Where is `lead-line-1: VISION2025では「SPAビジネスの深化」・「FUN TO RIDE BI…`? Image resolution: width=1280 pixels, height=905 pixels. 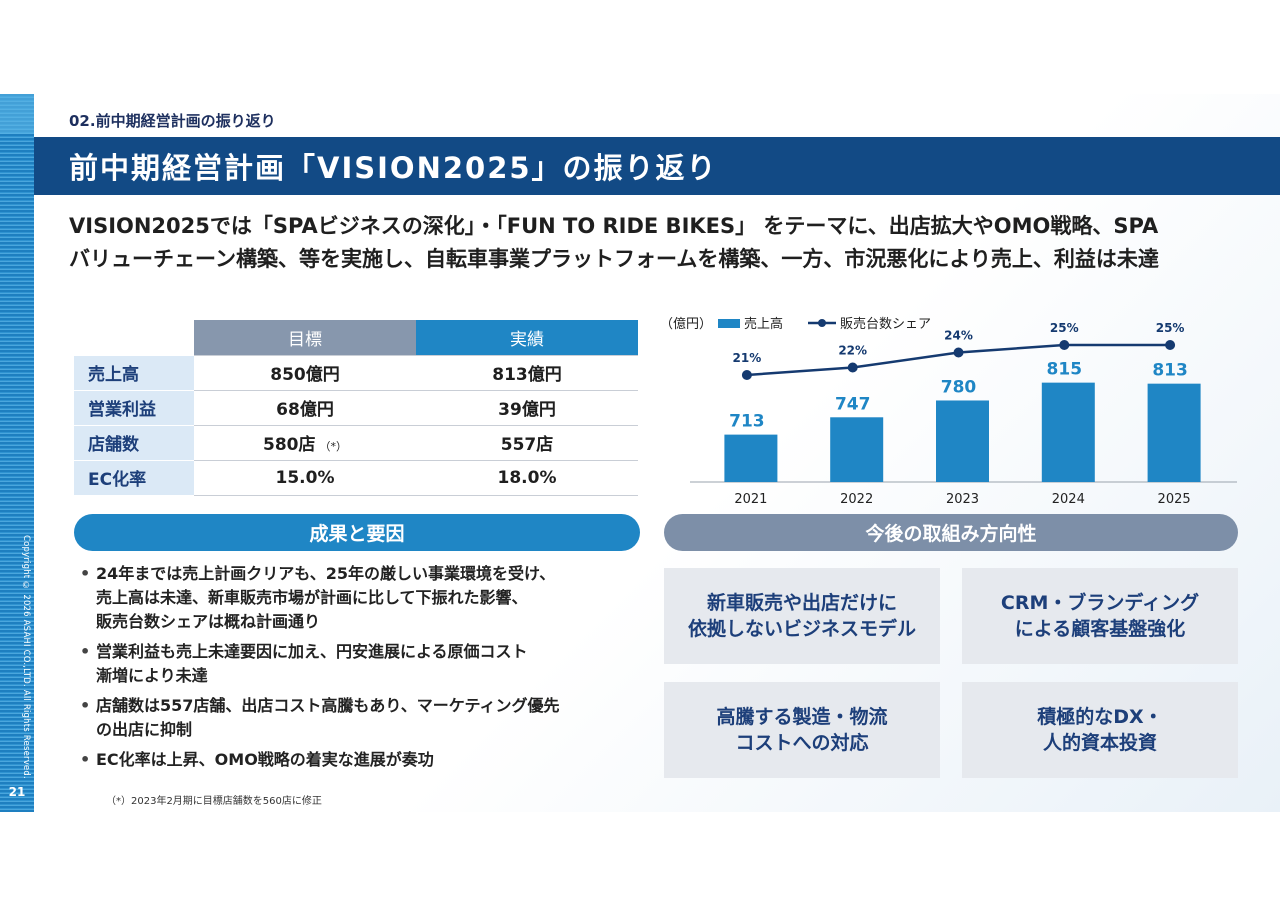 lead-line-1: VISION2025では「SPAビジネスの深化」・「FUN TO RIDE BI… is located at coordinates (614, 226).